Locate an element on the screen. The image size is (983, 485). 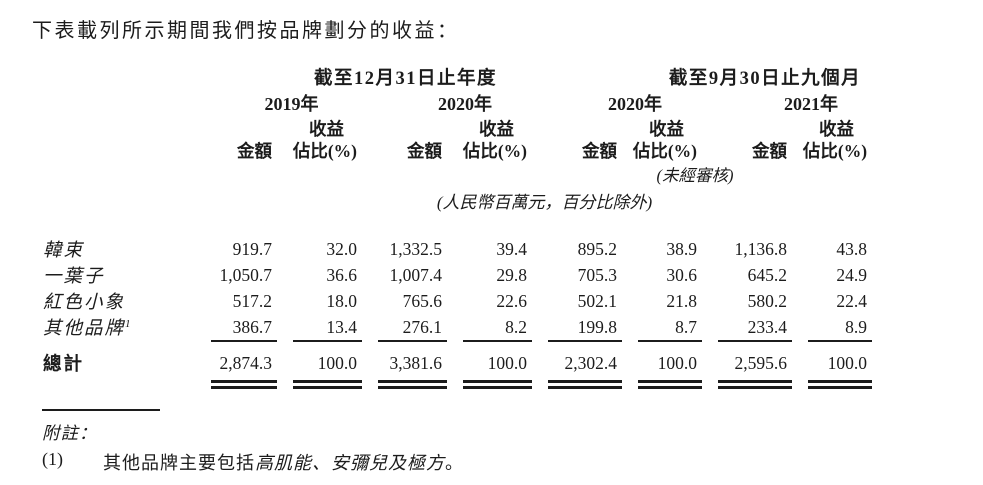
value-cell: 199.8 is located at coordinates (597, 326).